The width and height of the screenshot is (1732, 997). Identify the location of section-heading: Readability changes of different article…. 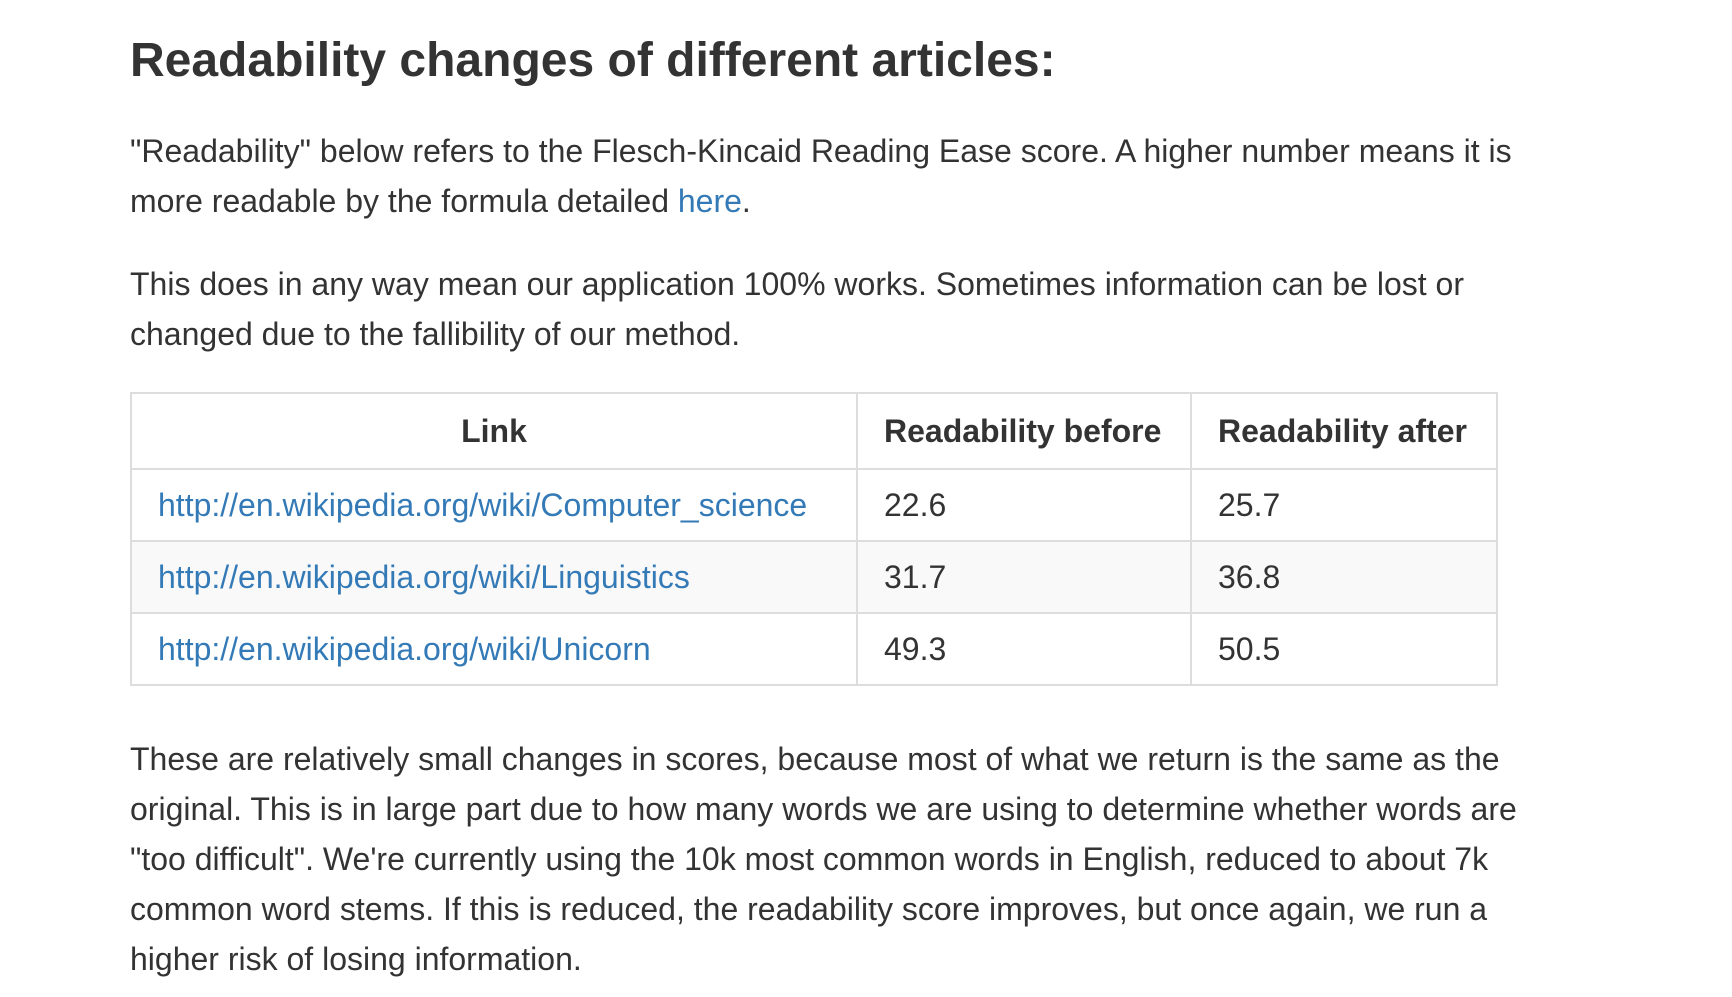
(593, 60).